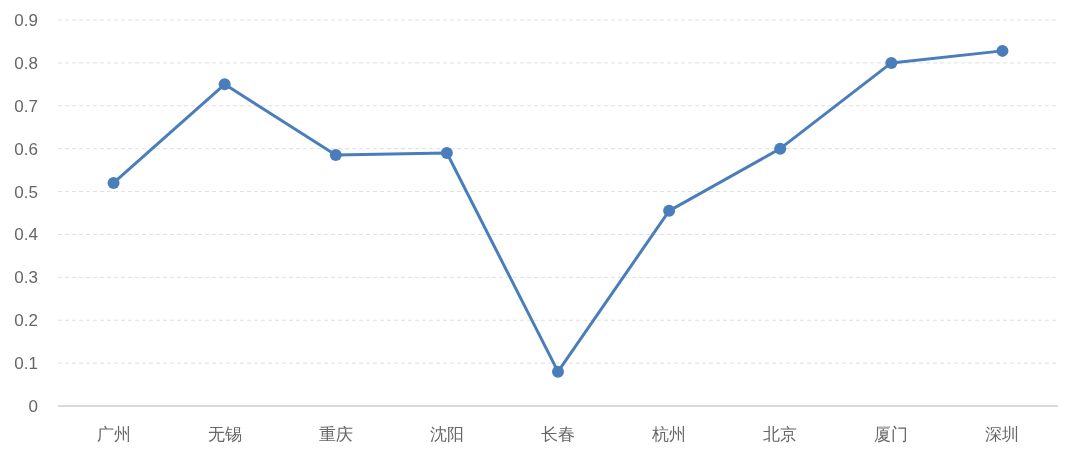  Describe the element at coordinates (1002, 434) in the screenshot. I see `x-tick-label: 深圳` at that location.